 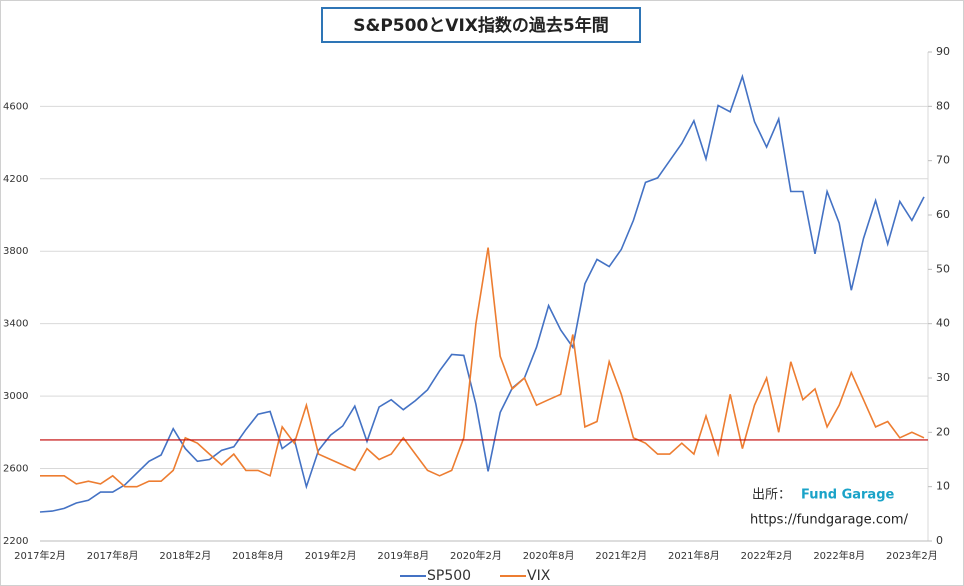 I want to click on x-tick-label: 2022年2月, so click(x=767, y=555).